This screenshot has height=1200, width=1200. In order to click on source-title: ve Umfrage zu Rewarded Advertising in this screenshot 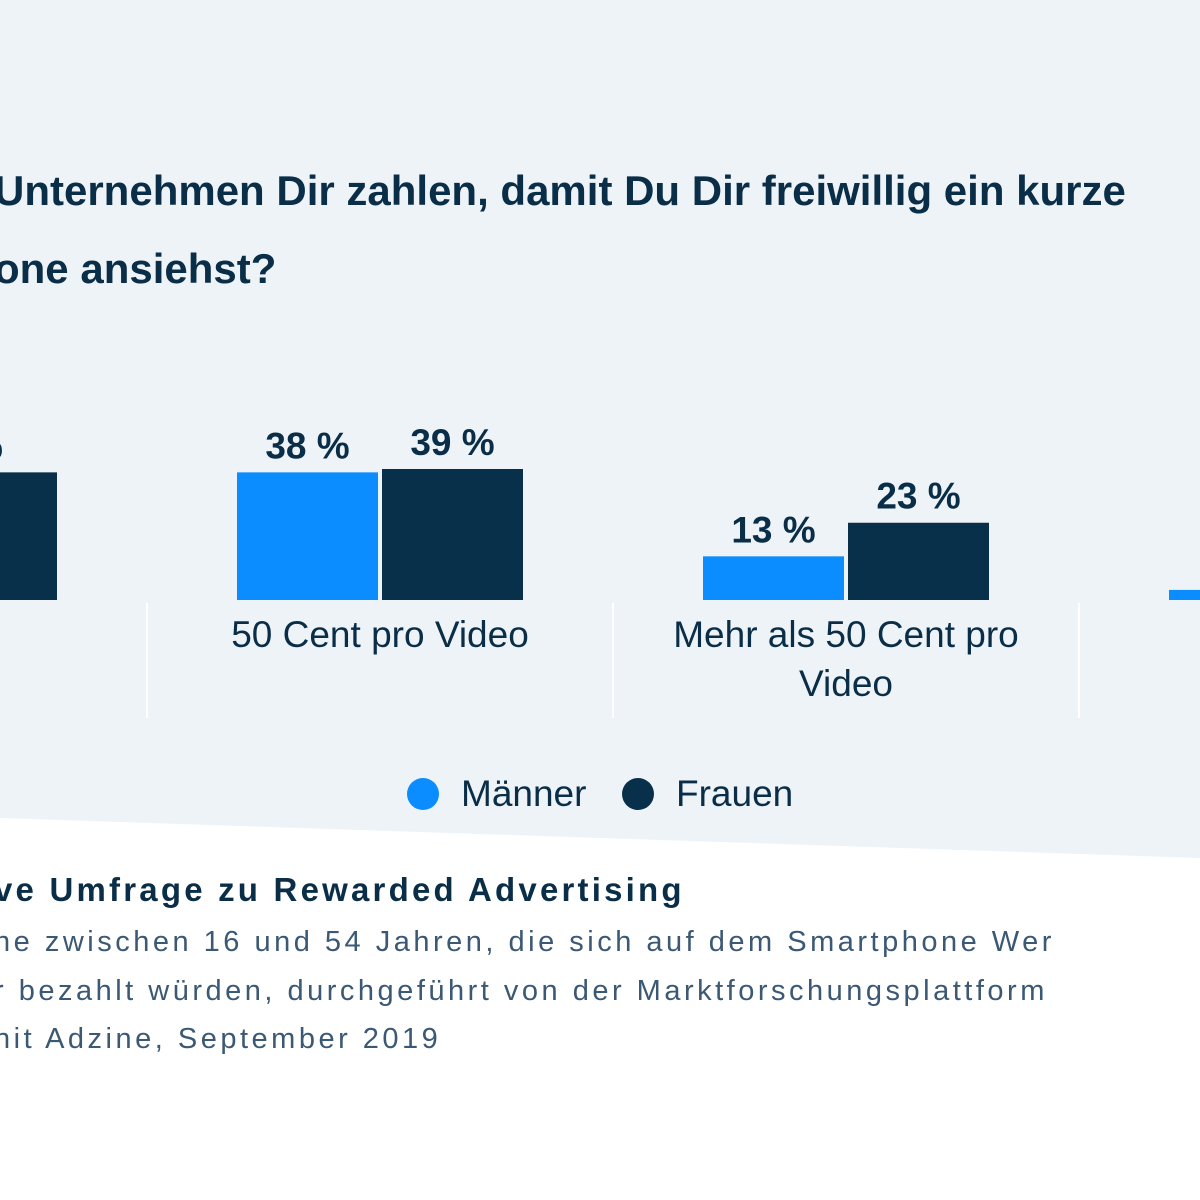, I will do `click(342, 889)`.